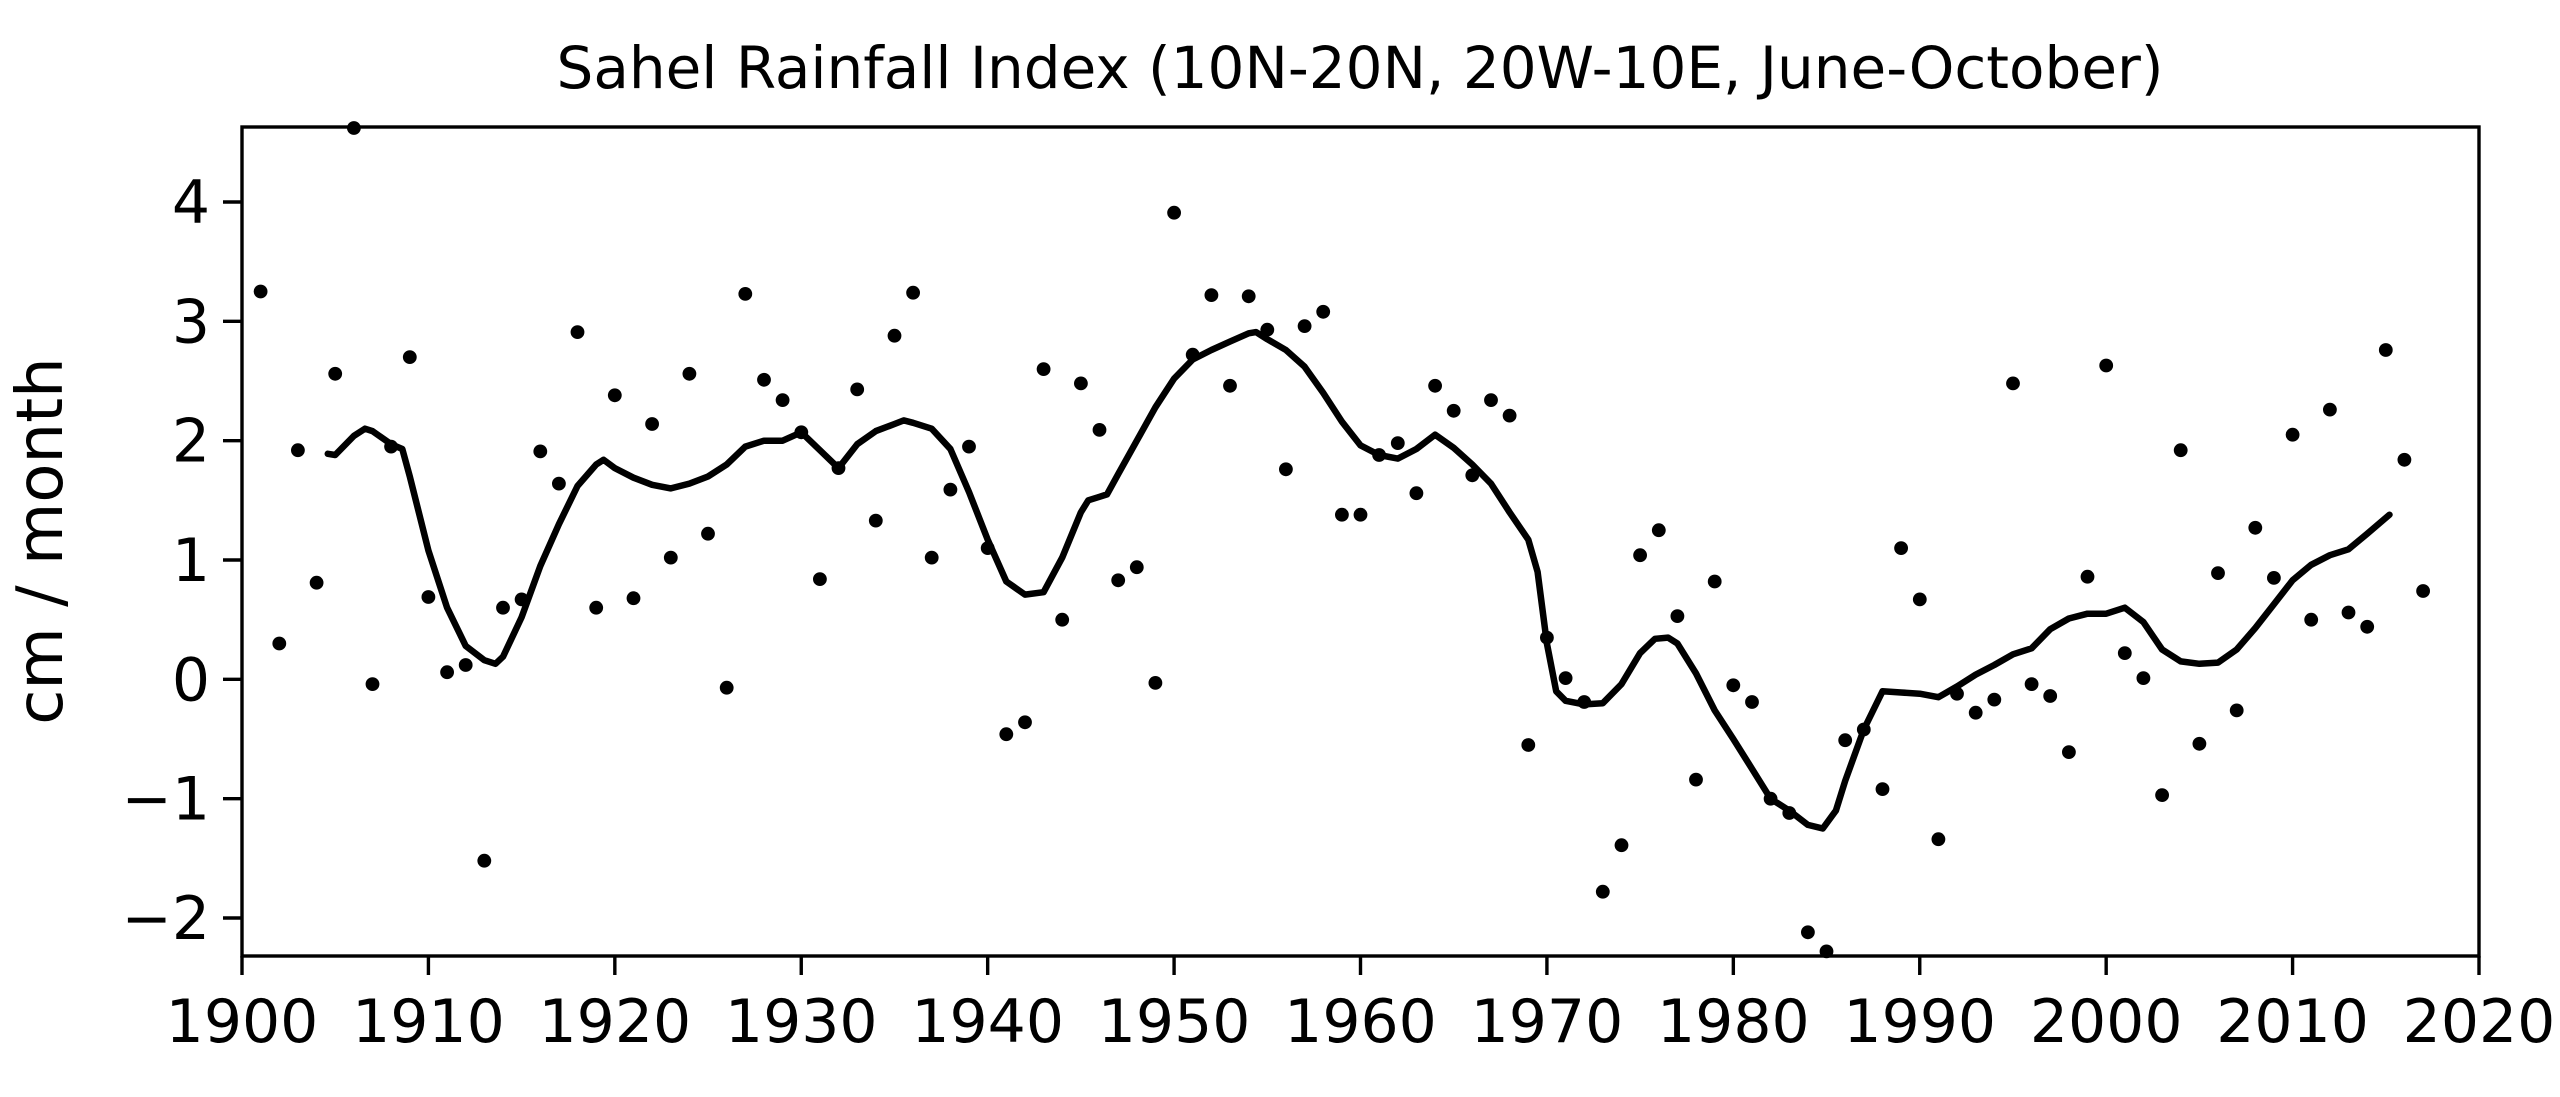 The height and width of the screenshot is (1097, 2560). What do you see at coordinates (191, 203) in the screenshot?
I see `y-tick-label: 4` at bounding box center [191, 203].